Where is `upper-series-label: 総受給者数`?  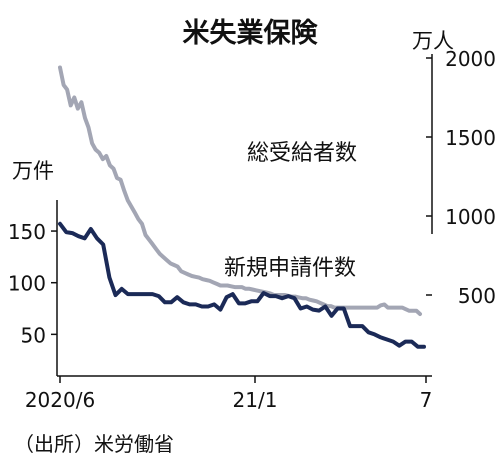
upper-series-label: 総受給者数 is located at coordinates (302, 153).